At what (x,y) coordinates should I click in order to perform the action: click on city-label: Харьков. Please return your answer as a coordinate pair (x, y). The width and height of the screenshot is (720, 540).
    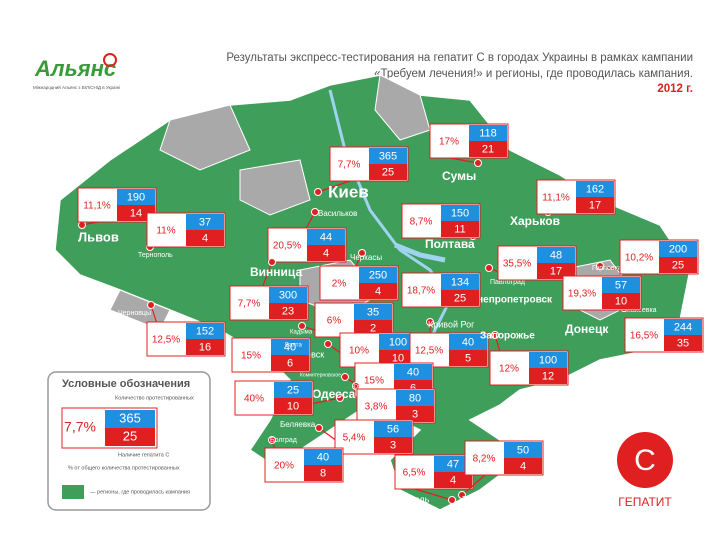
    Looking at the image, I should click on (535, 221).